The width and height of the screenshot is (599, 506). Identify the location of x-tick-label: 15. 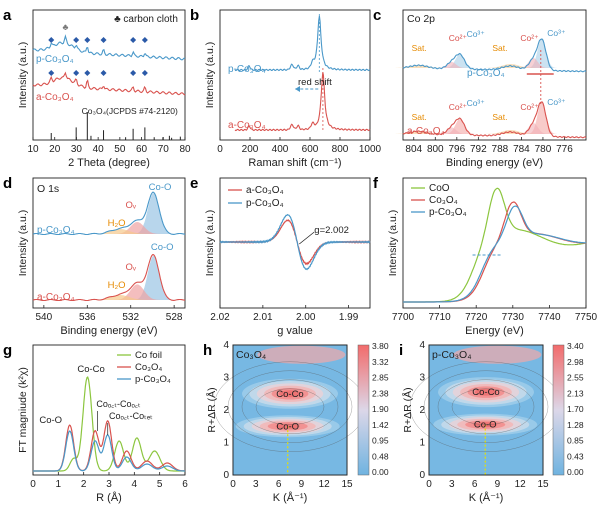
(347, 484).